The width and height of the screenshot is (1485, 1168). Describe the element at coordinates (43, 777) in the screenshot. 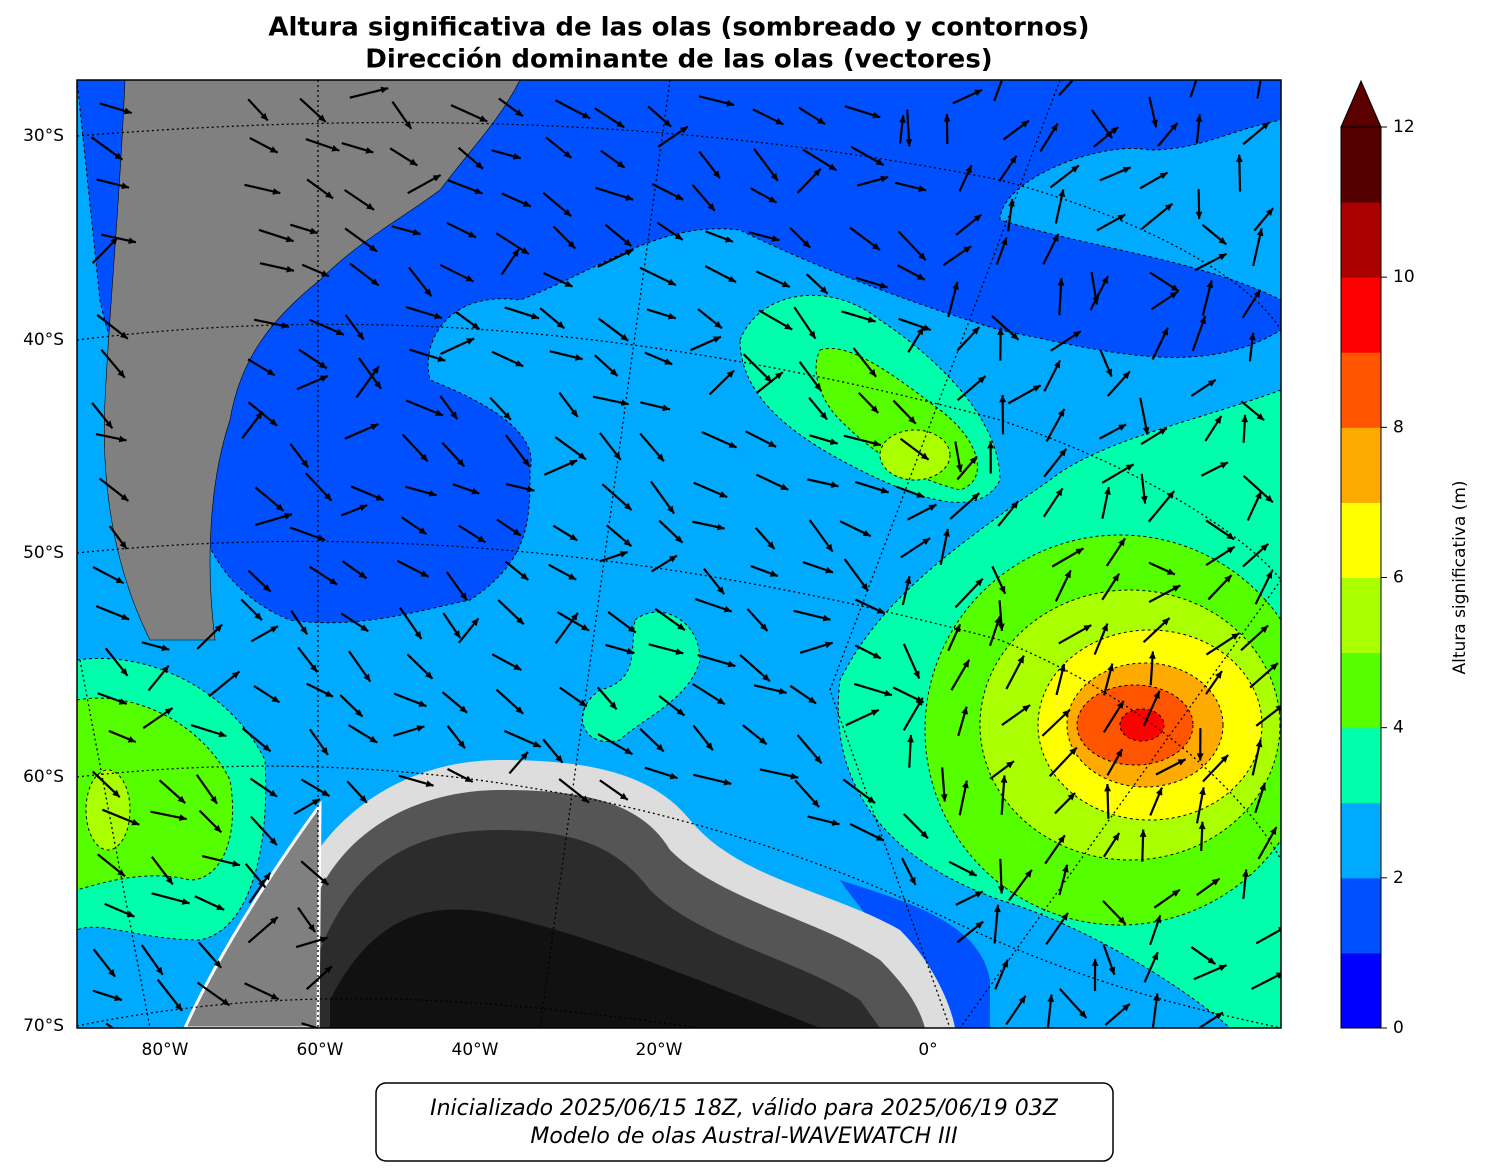

I see `lat-label: 60°S` at that location.